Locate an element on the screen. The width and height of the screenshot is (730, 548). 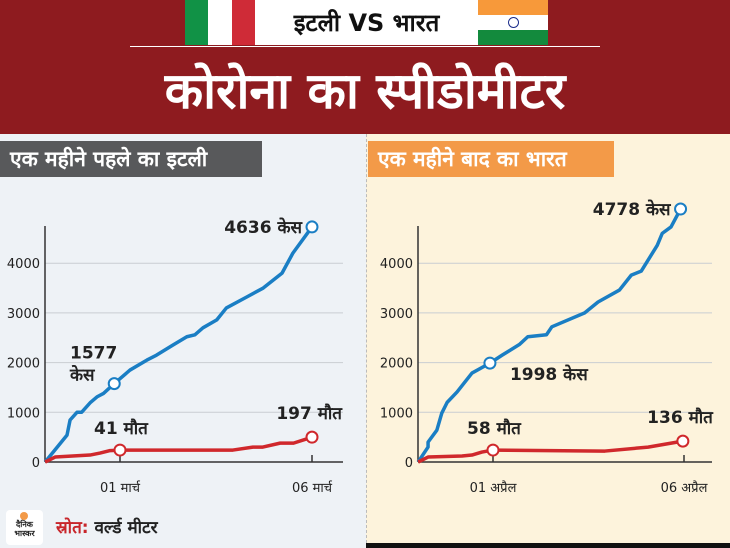
x-tick-label: 06 मार्च is located at coordinates (312, 488).